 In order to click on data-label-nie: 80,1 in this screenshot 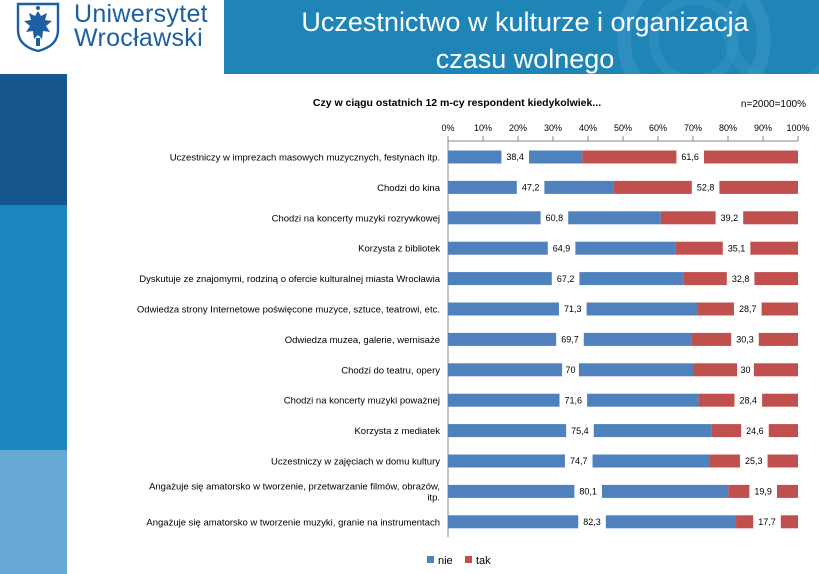, I will do `click(588, 492)`.